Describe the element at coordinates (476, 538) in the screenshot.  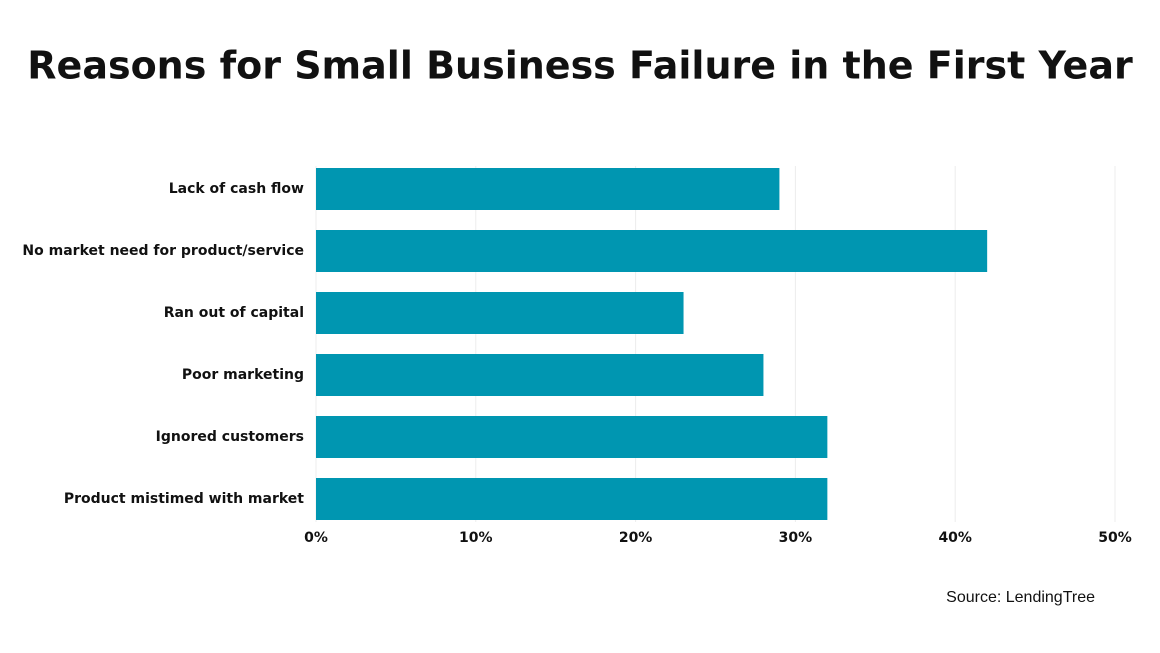
I see `x-tick-label: 10%` at that location.